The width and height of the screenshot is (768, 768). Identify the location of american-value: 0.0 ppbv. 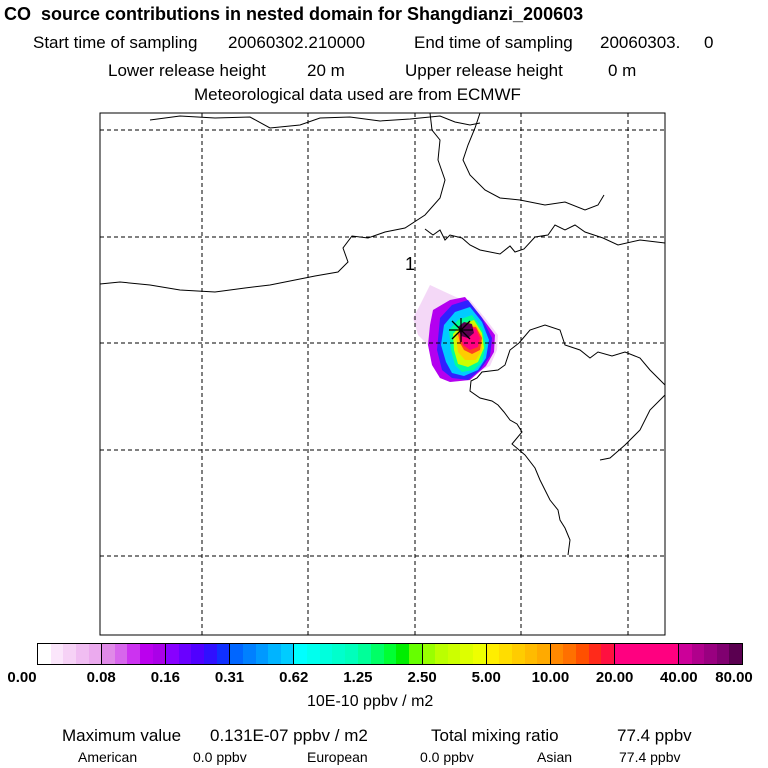
(220, 757).